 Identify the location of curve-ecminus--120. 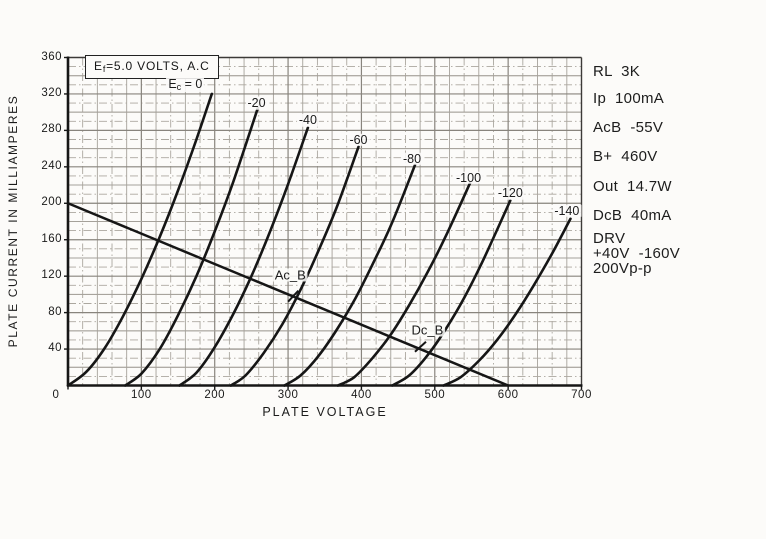
(451, 293).